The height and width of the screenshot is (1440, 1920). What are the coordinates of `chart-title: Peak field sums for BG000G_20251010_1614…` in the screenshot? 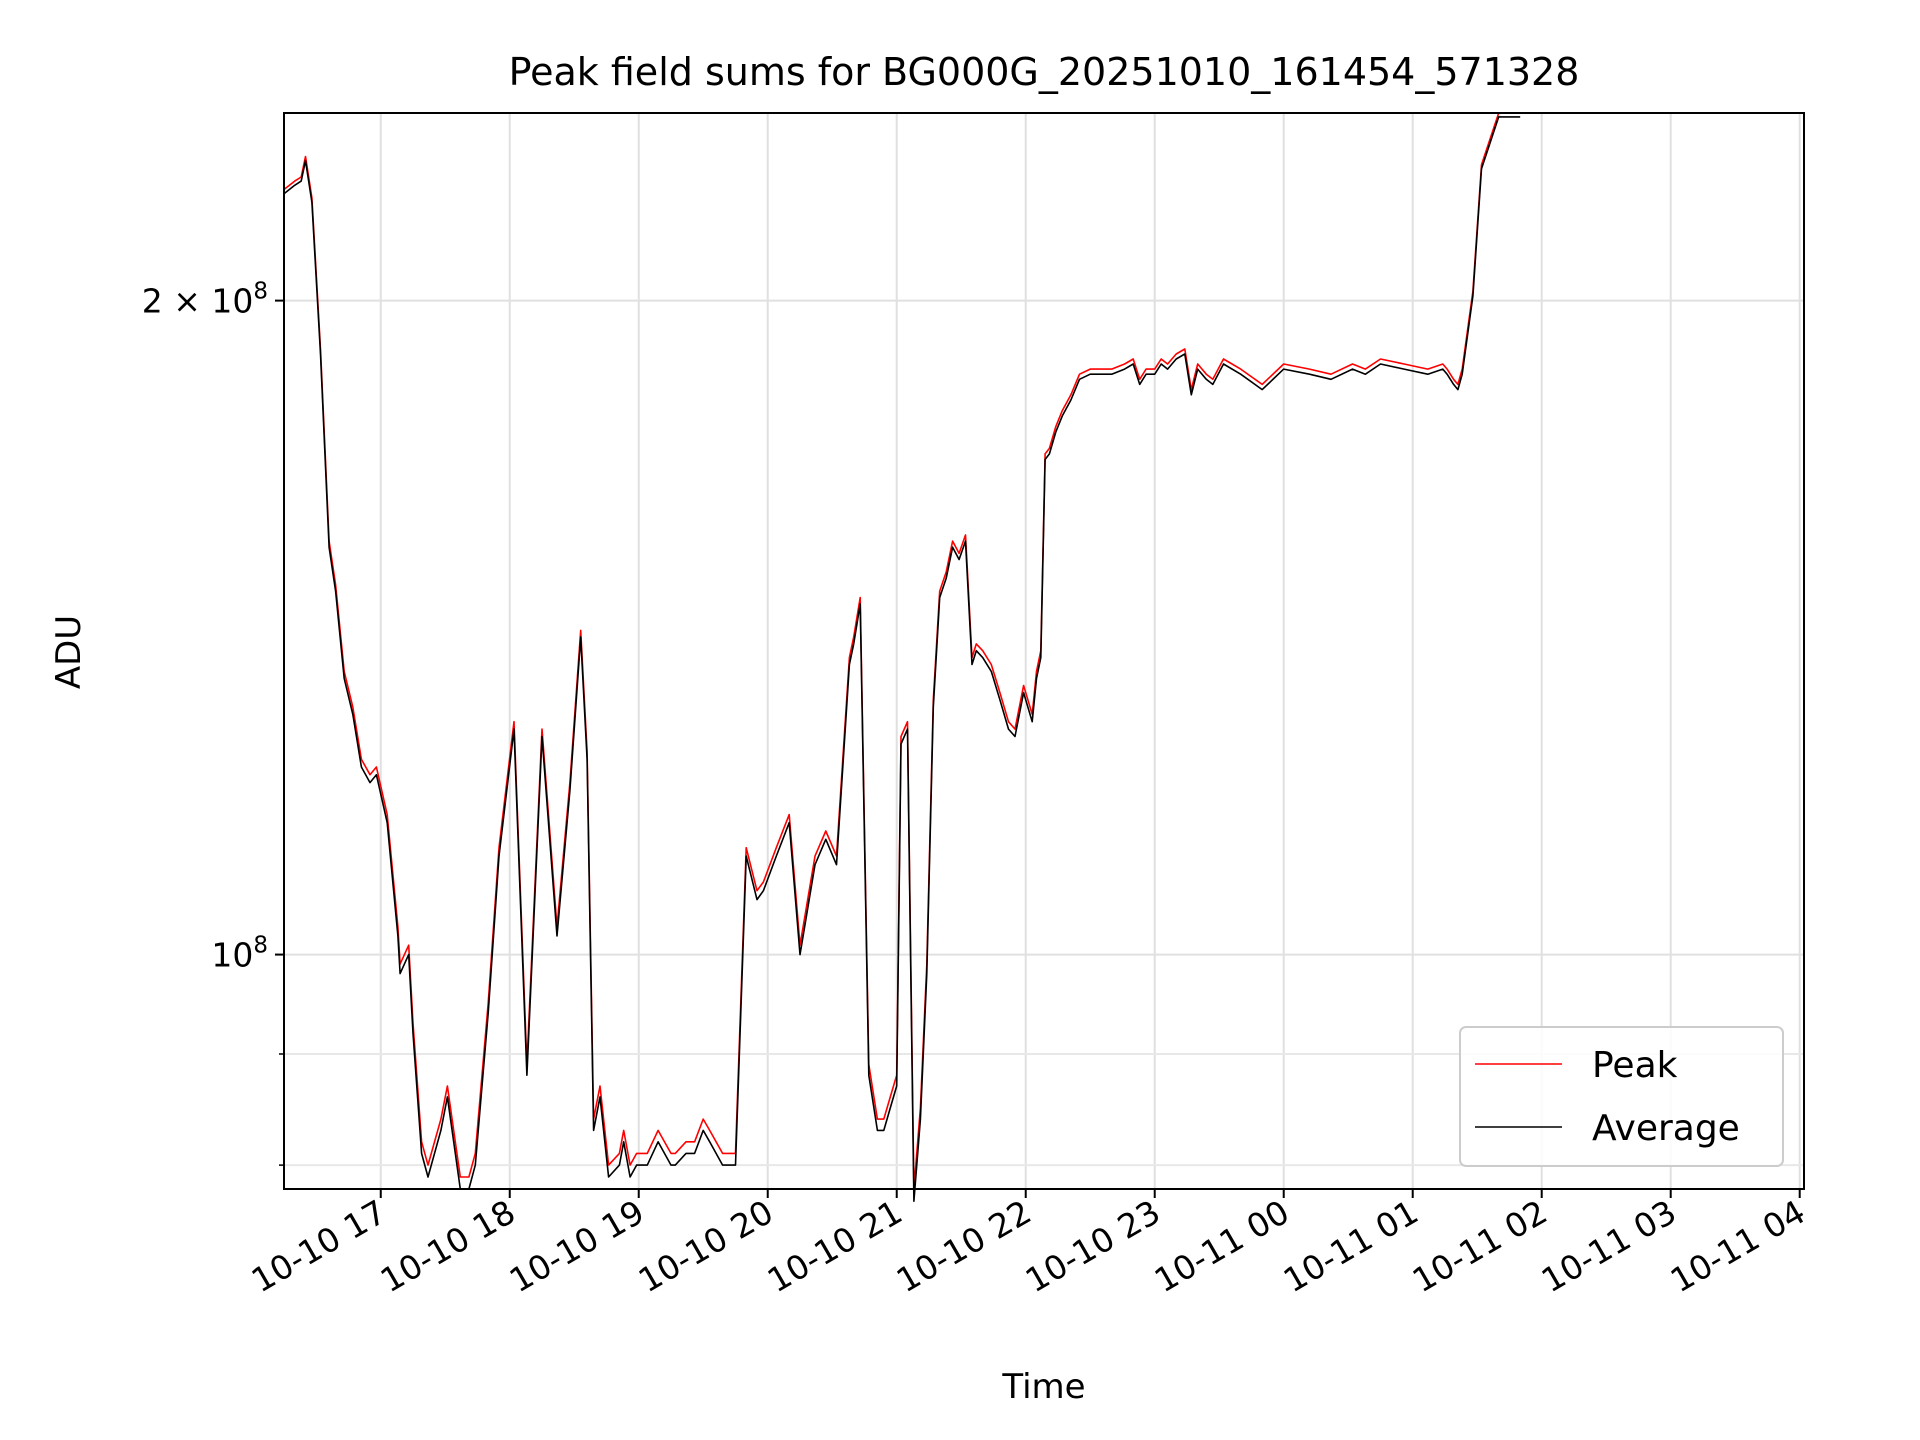 It's located at (1044, 72).